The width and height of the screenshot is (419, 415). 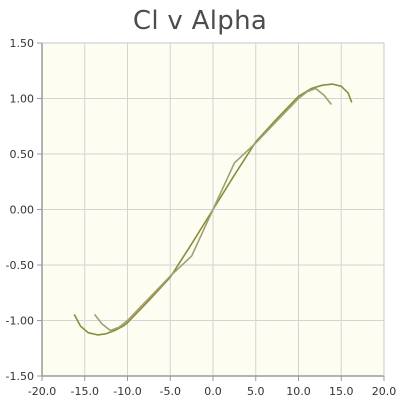 What do you see at coordinates (22, 154) in the screenshot?
I see `y-tick-label: 0.50` at bounding box center [22, 154].